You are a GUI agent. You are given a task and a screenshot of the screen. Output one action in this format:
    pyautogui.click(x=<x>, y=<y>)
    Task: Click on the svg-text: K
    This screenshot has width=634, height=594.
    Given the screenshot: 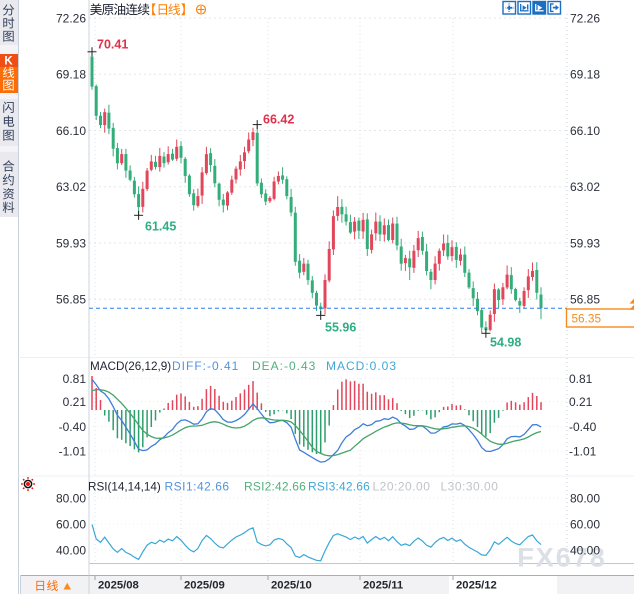 What is the action you would take?
    pyautogui.click(x=8, y=61)
    